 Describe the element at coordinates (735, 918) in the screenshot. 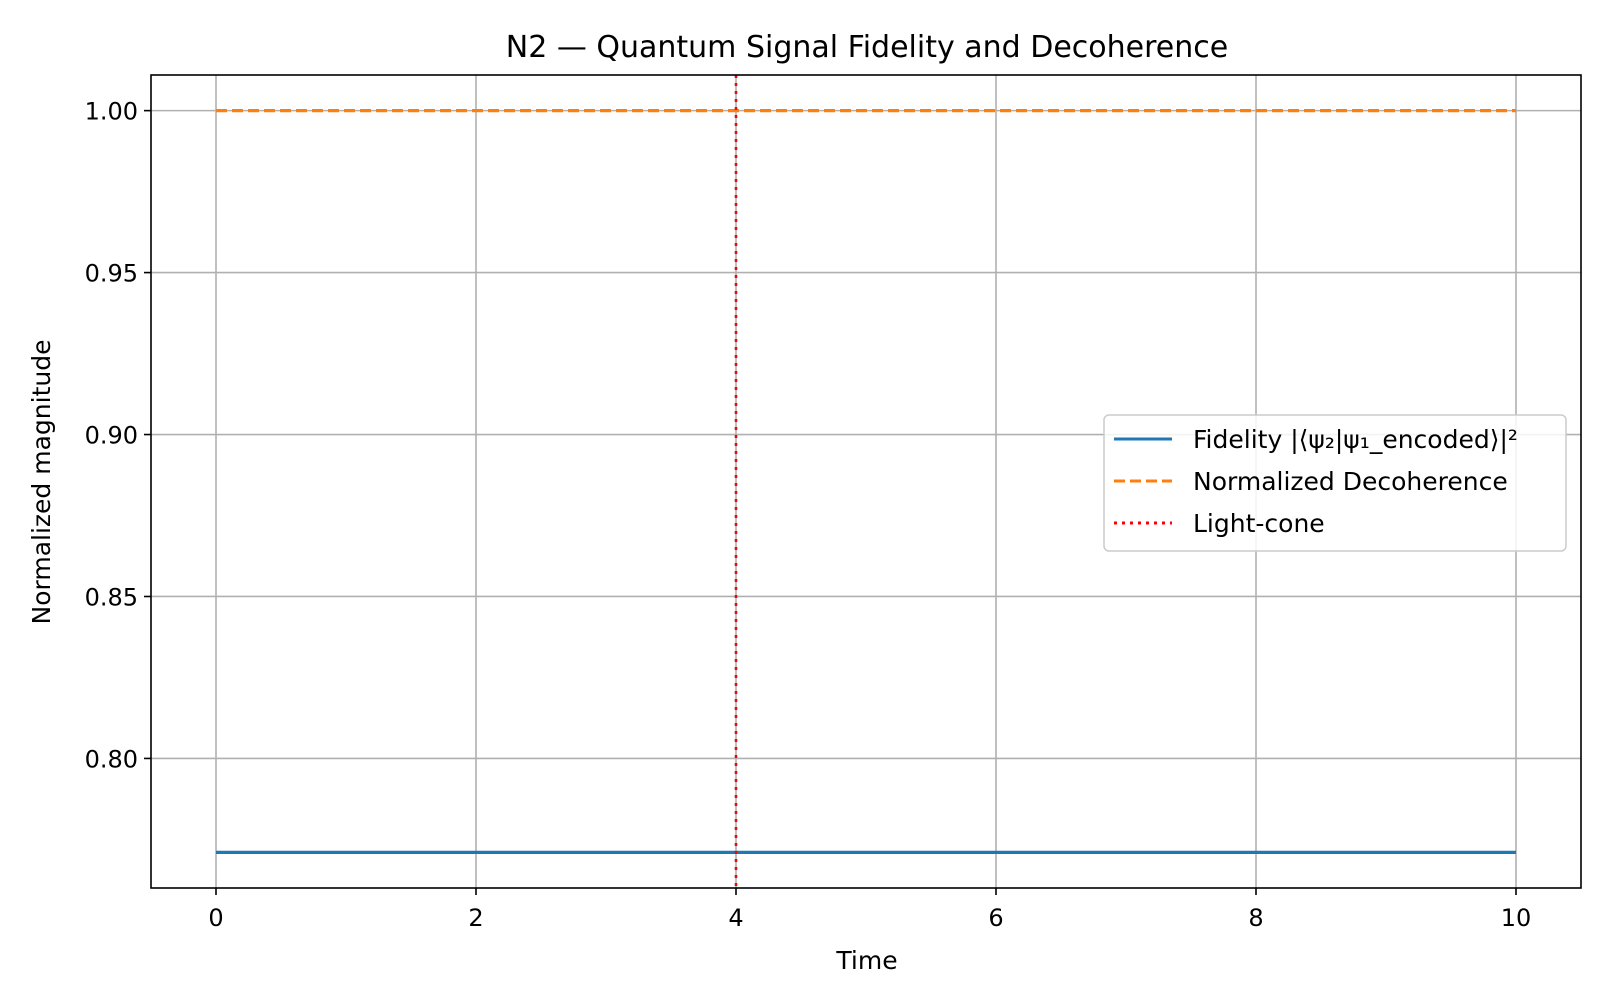

I see `x-tick-label: 4` at that location.